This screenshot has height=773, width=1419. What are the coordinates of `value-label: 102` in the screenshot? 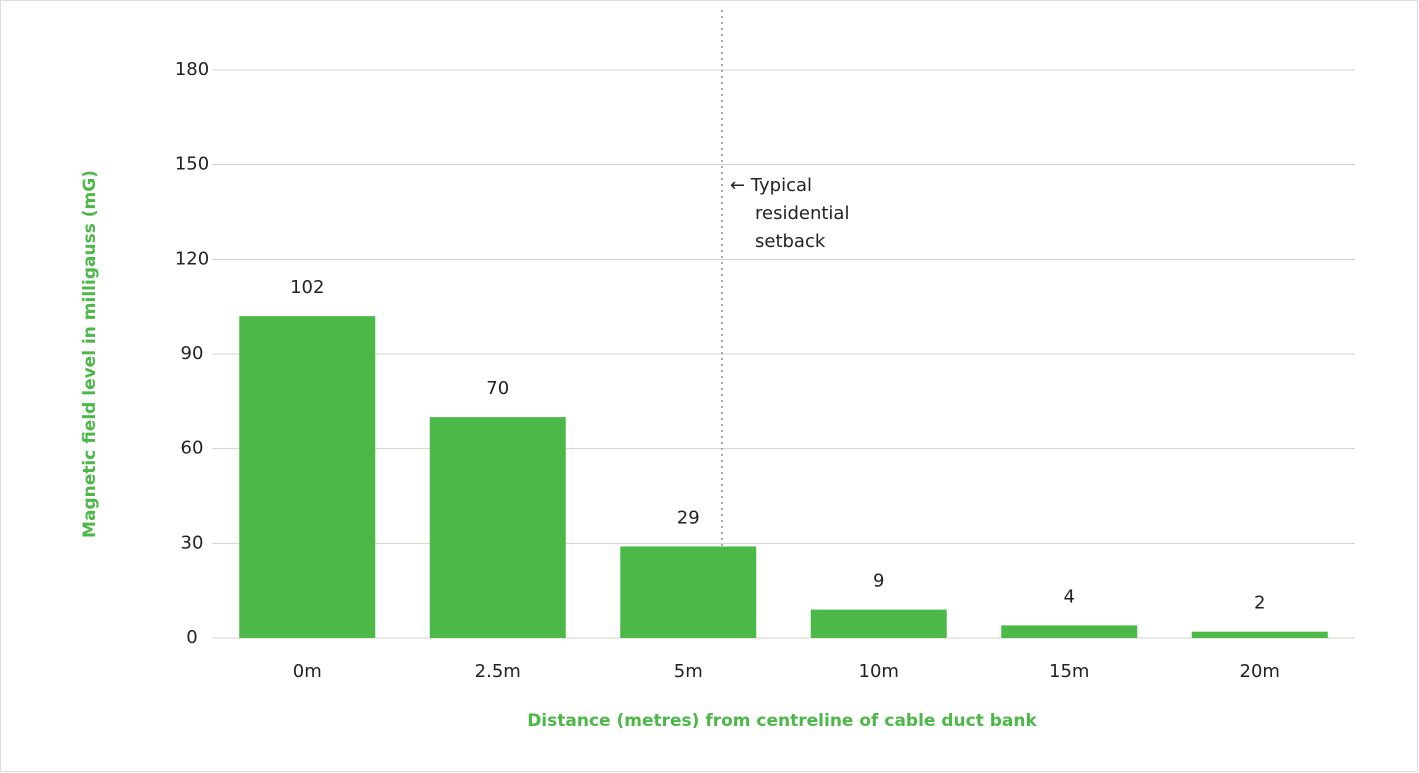 It's located at (307, 287).